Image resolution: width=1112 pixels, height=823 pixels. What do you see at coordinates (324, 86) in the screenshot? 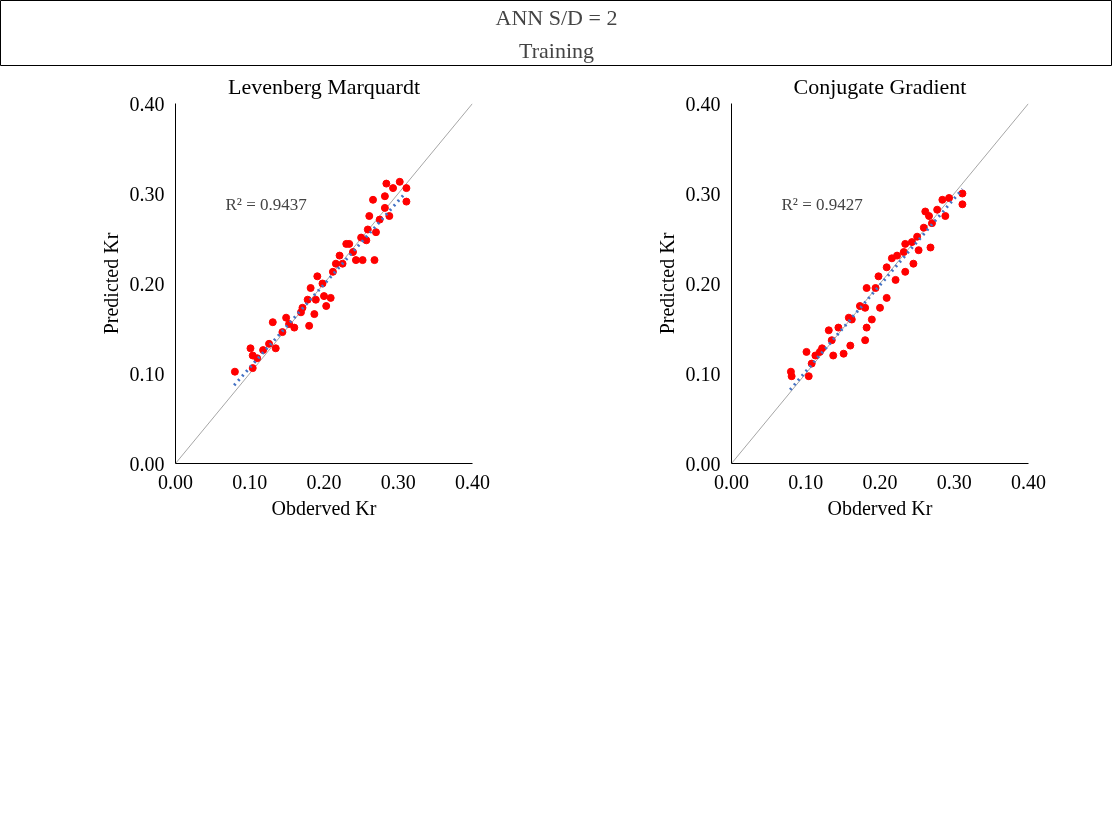
I see `chart-title: Levenberg Marquardt` at bounding box center [324, 86].